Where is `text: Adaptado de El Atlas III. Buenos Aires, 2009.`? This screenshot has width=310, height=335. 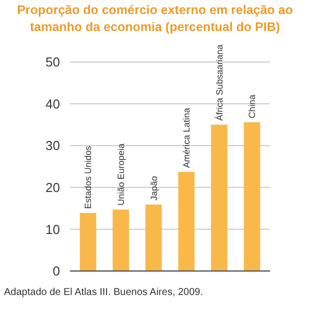 text: Adaptado de El Atlas III. Buenos Aires, 2009. is located at coordinates (104, 292).